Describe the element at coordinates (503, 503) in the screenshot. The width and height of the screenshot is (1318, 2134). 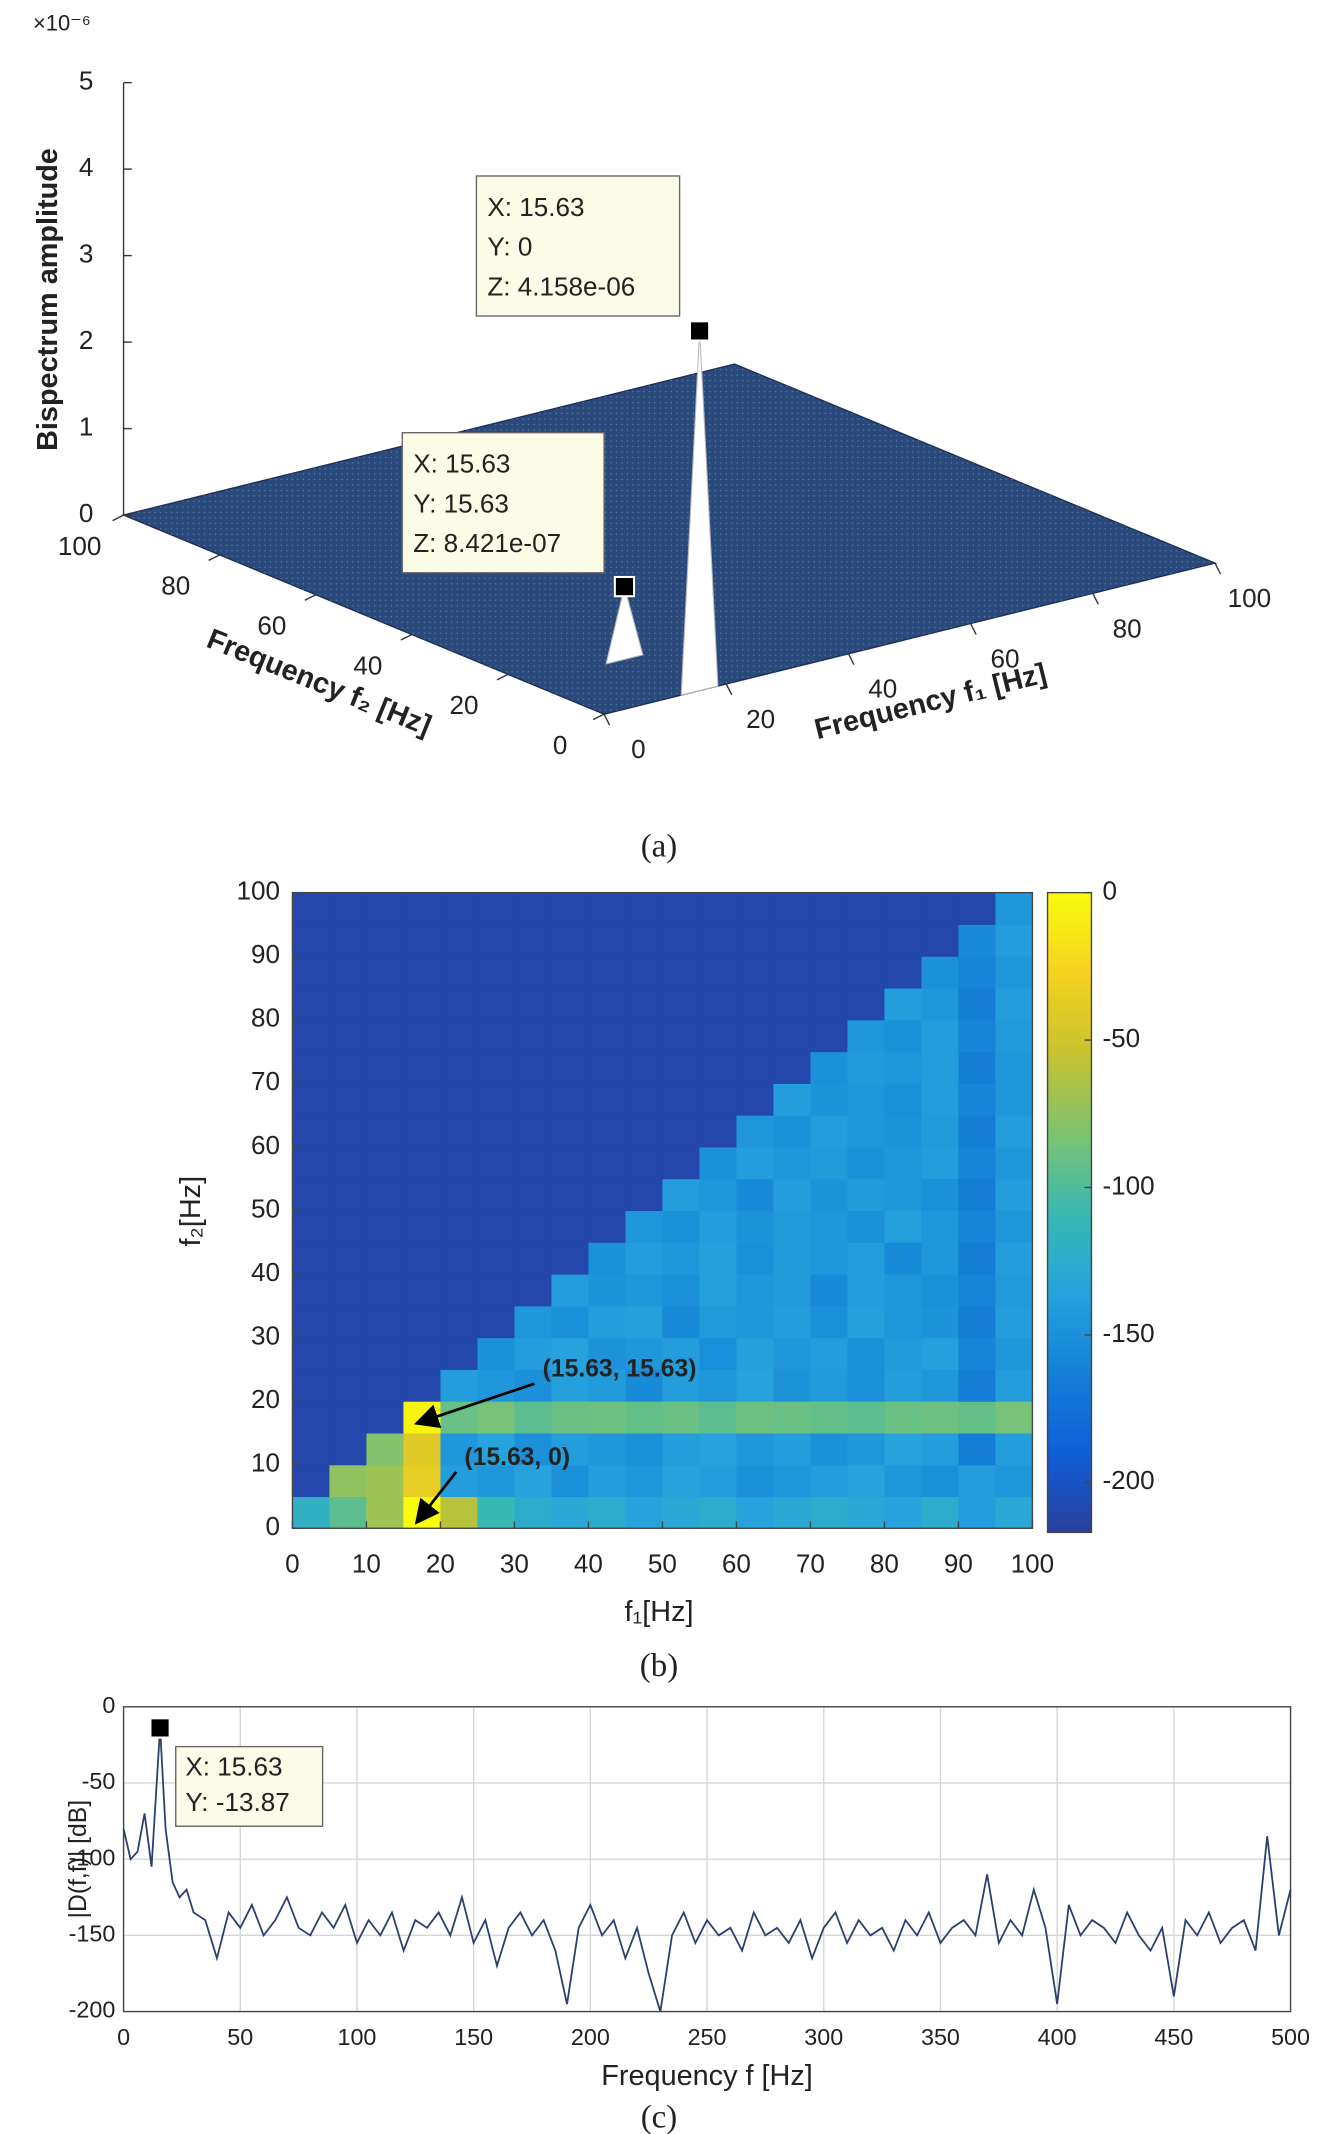
I see `datatip-box` at that location.